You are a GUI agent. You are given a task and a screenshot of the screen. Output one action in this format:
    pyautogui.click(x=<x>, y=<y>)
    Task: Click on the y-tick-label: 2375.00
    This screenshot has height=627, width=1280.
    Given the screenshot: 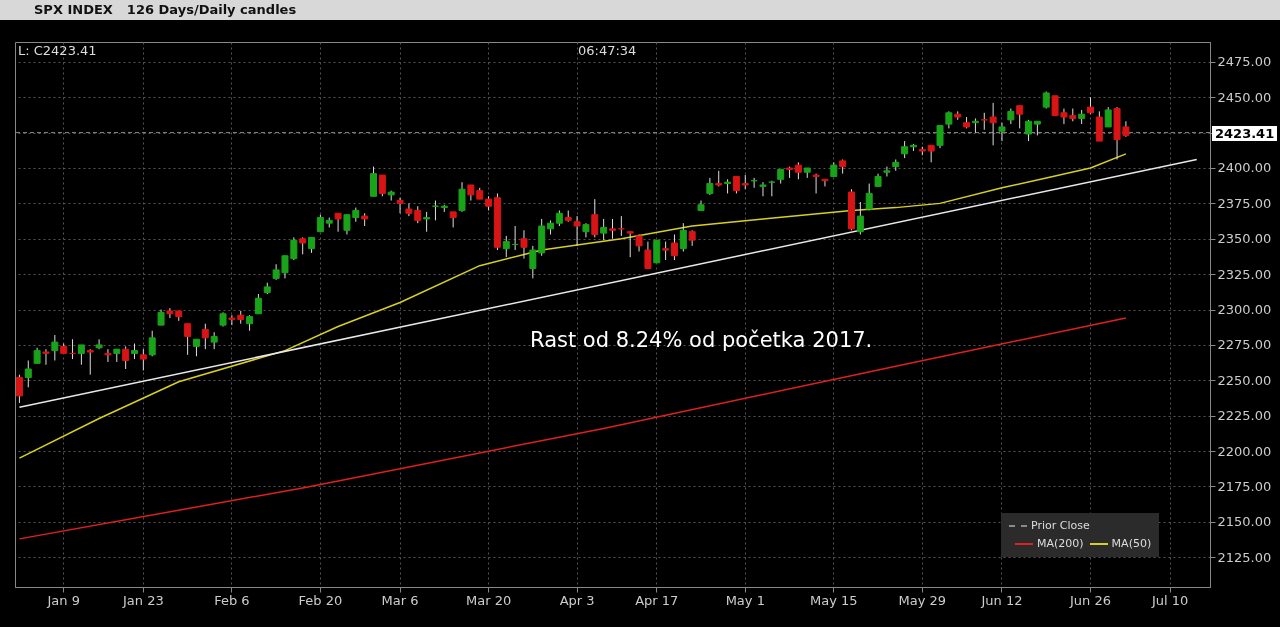 What is the action you would take?
    pyautogui.click(x=1244, y=203)
    